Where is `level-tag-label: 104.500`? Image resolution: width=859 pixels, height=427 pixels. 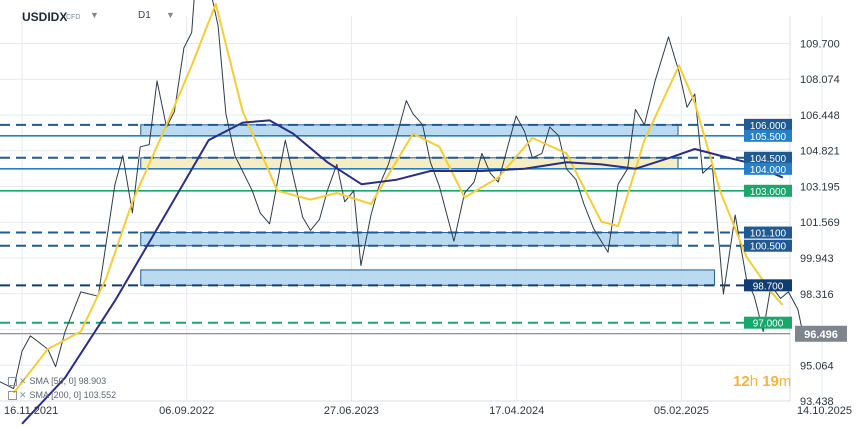
level-tag-label: 104.500 is located at coordinates (768, 159).